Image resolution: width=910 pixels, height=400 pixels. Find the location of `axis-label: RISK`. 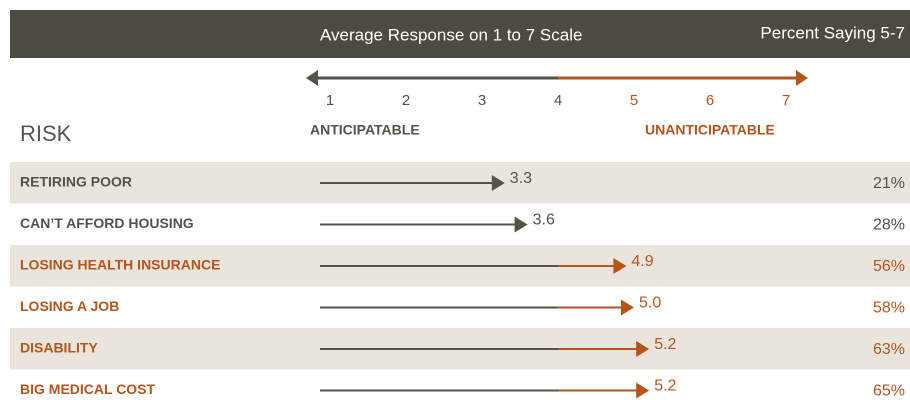

axis-label: RISK is located at coordinates (46, 133).